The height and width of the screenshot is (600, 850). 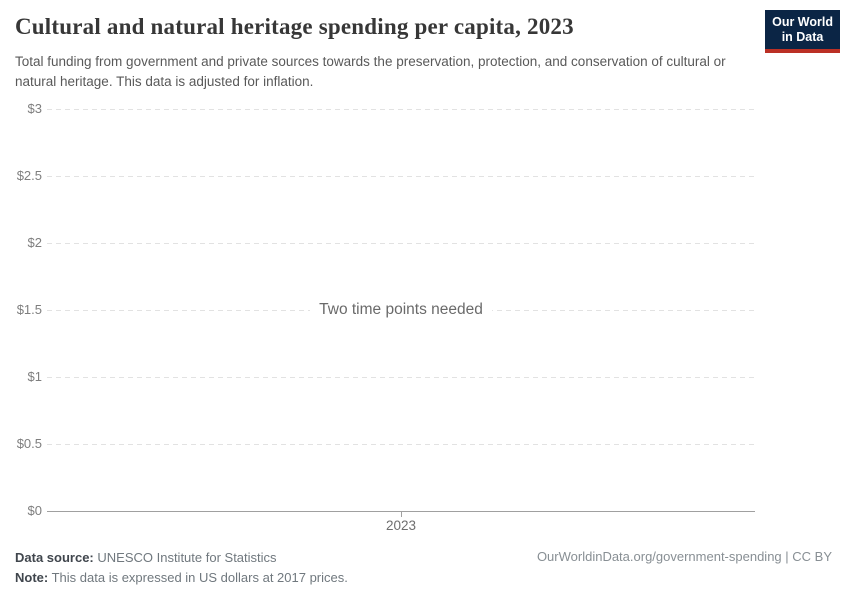 I want to click on owid-logo-line1: Our World, so click(x=802, y=22).